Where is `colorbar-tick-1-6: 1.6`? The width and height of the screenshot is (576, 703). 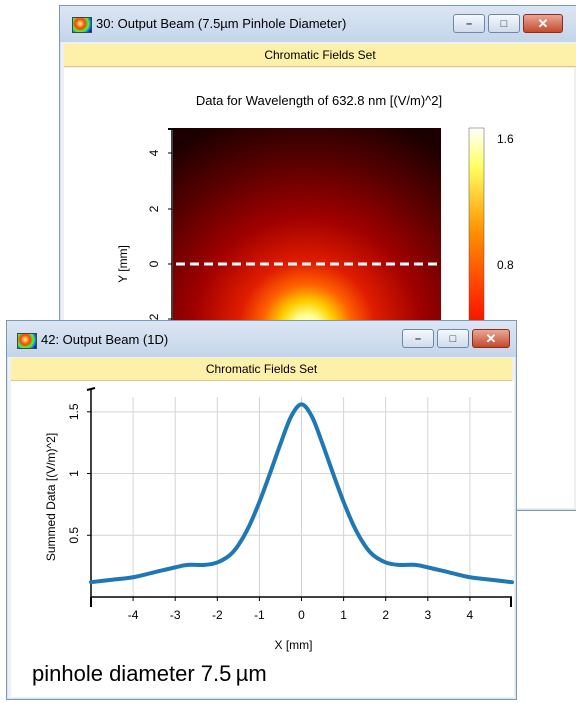 colorbar-tick-1-6: 1.6 is located at coordinates (505, 139).